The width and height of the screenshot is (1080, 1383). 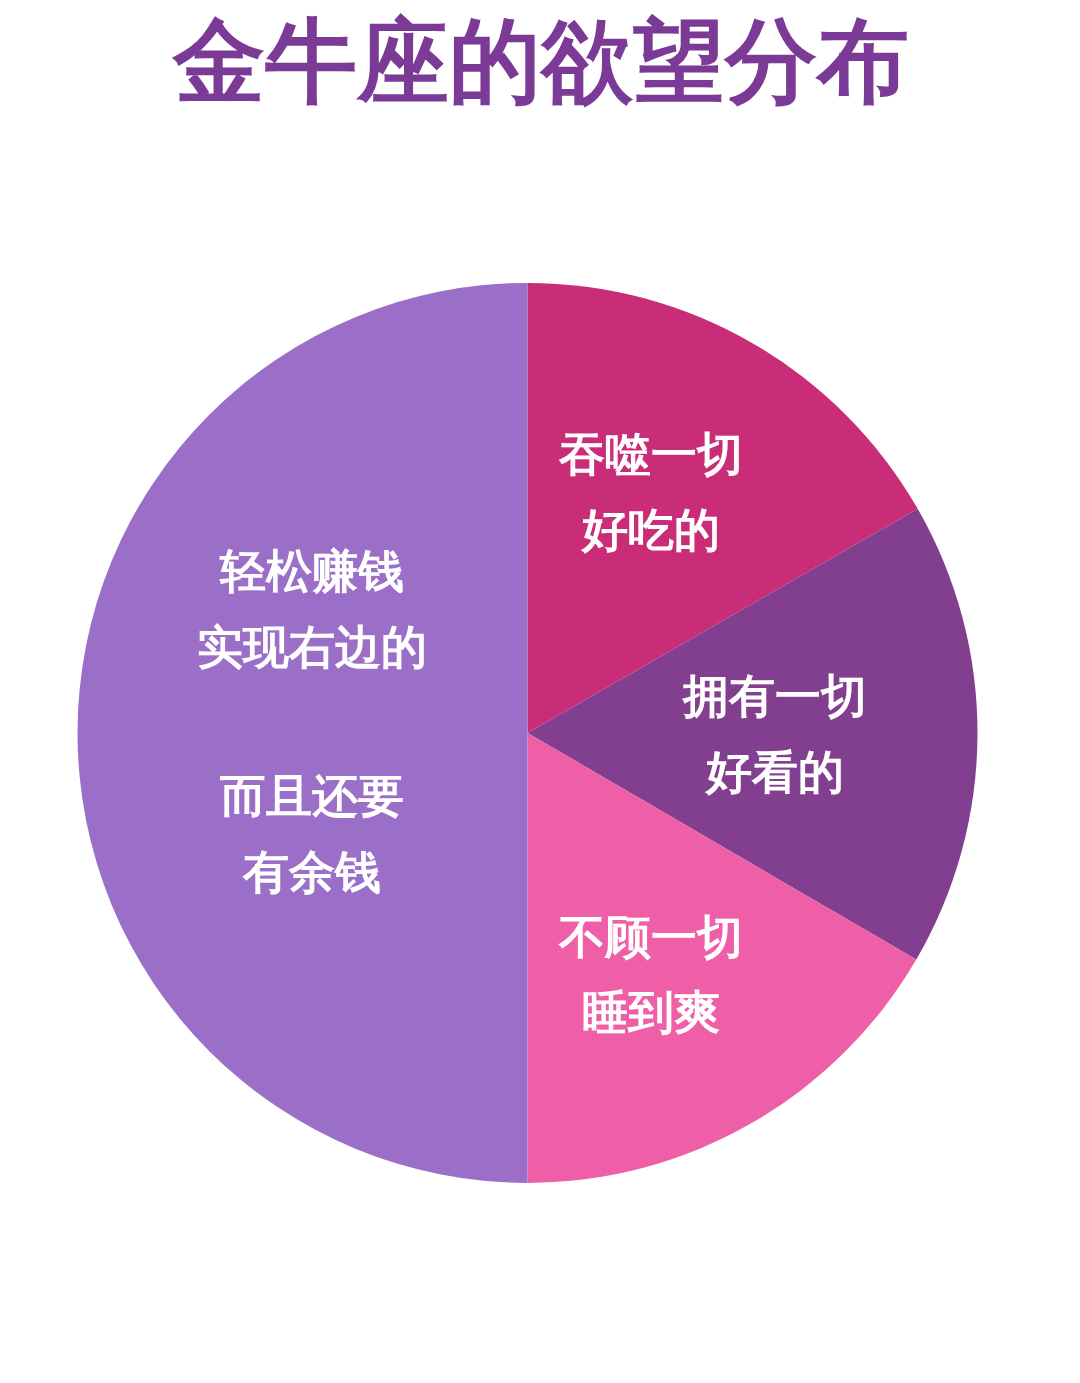 I want to click on chart-title: 金牛座的欲望分布, so click(x=539, y=61).